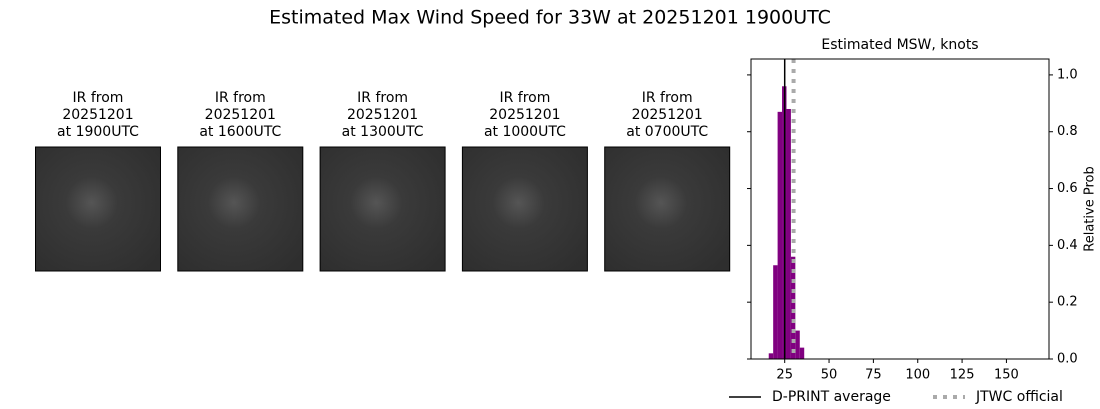 Image resolution: width=1100 pixels, height=409 pixels. I want to click on legend-label: D-PRINT average, so click(831, 397).